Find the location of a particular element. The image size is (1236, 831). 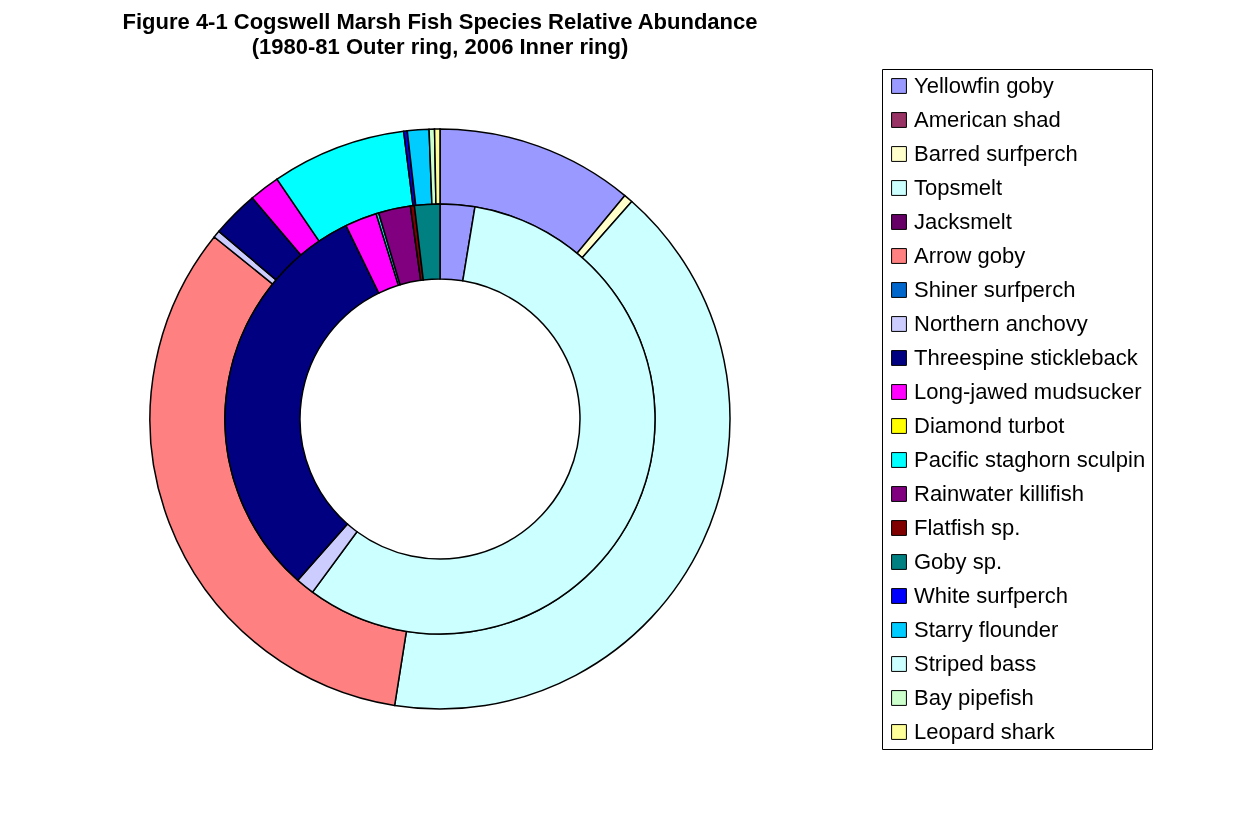

legend-label: Pacific staghorn sculpin is located at coordinates (1030, 459).